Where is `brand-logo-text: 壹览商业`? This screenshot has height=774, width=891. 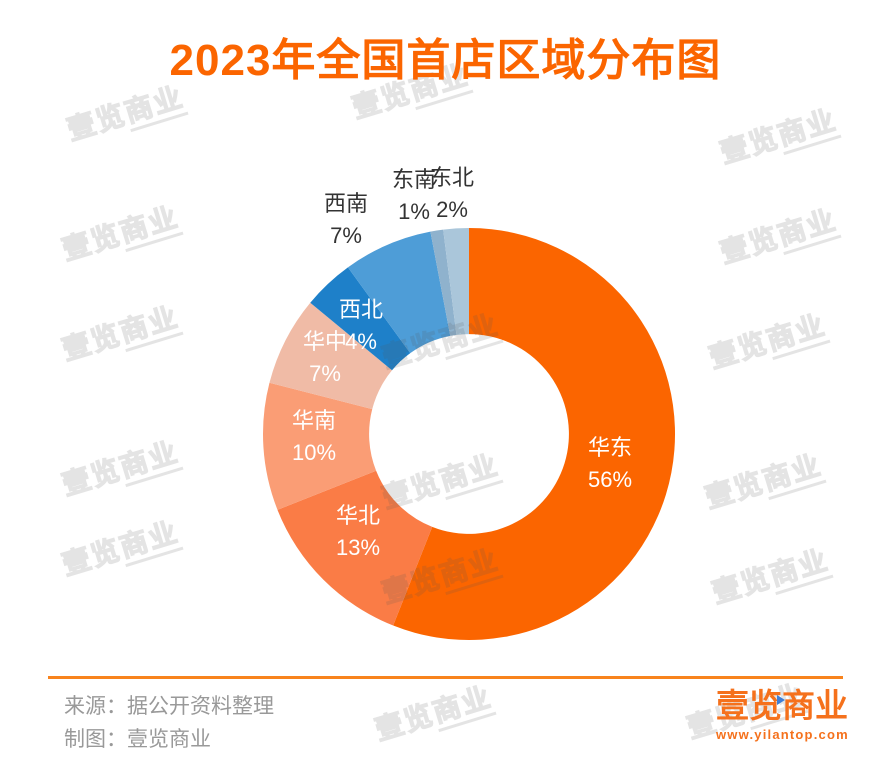
brand-logo-text: 壹览商业 is located at coordinates (782, 705).